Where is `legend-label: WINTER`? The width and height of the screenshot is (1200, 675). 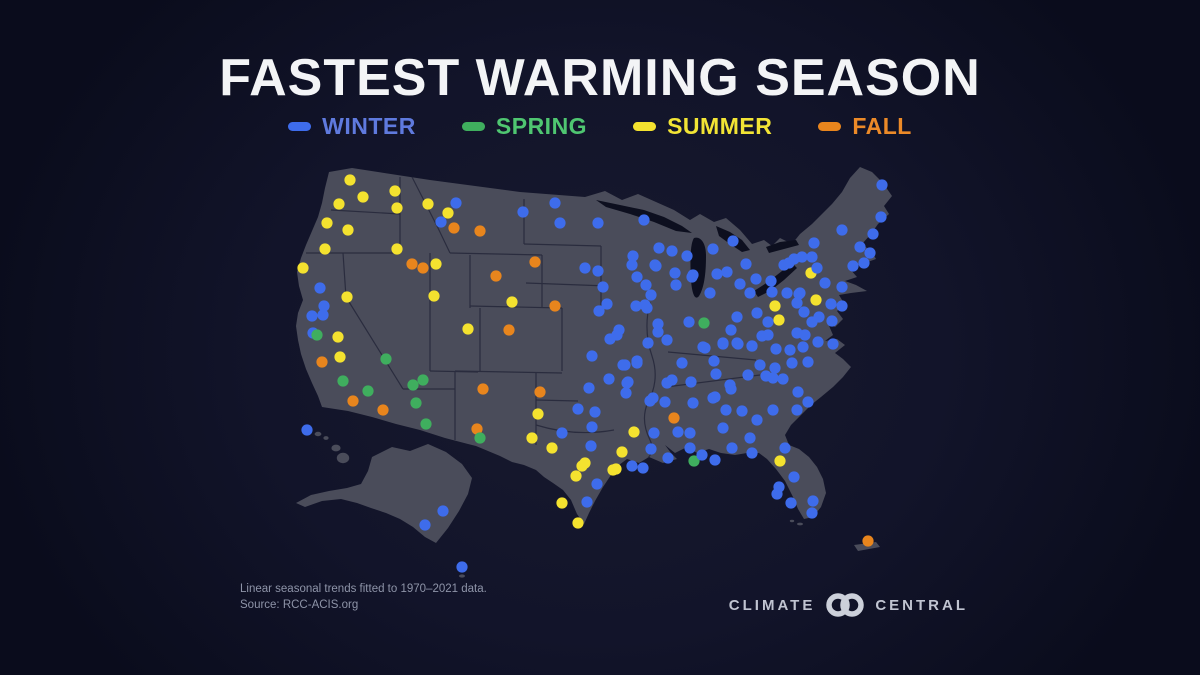
legend-label: WINTER is located at coordinates (369, 126).